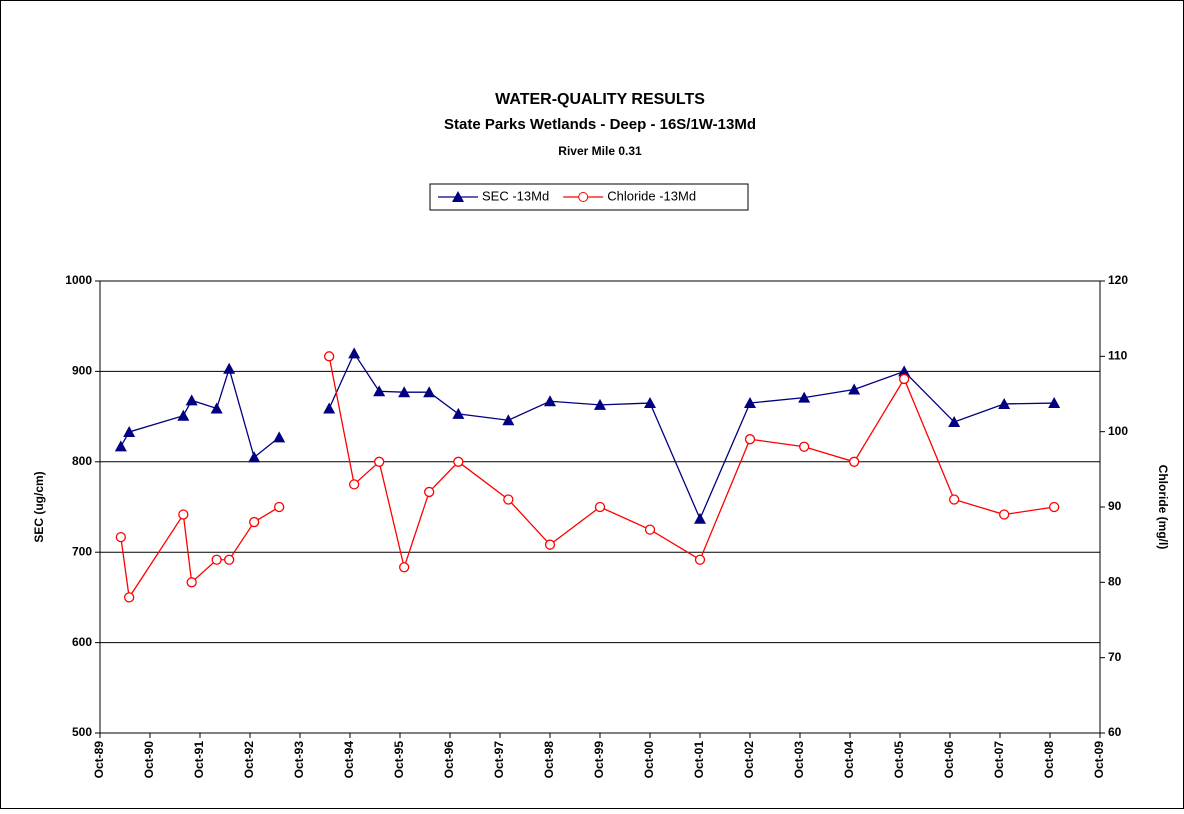  Describe the element at coordinates (1115, 506) in the screenshot. I see `y2-tick-label: 90` at that location.